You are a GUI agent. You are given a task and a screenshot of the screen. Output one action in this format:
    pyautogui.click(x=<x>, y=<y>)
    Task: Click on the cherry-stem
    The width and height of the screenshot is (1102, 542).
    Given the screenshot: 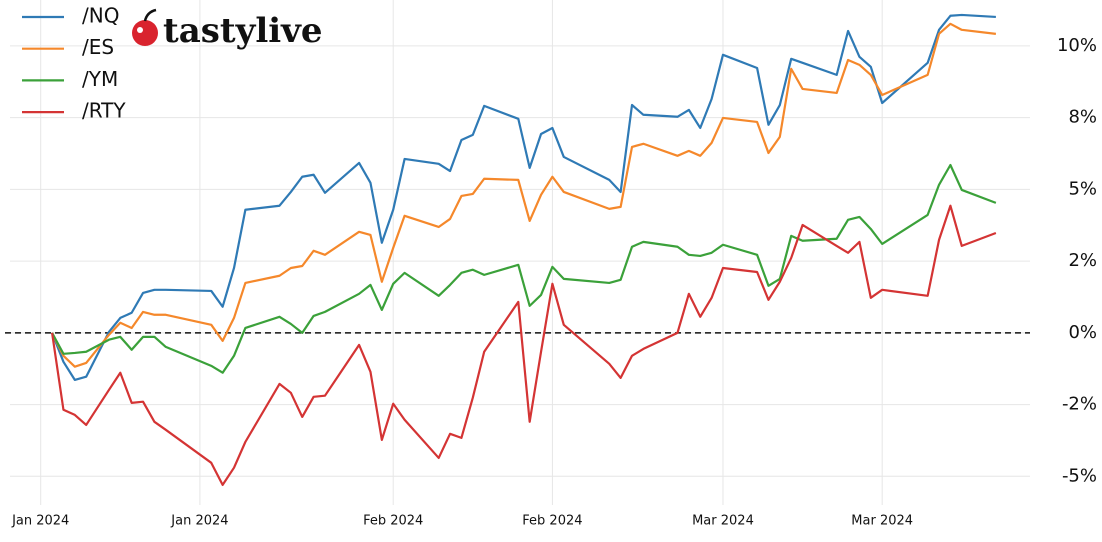 What is the action you would take?
    pyautogui.click(x=150, y=15)
    